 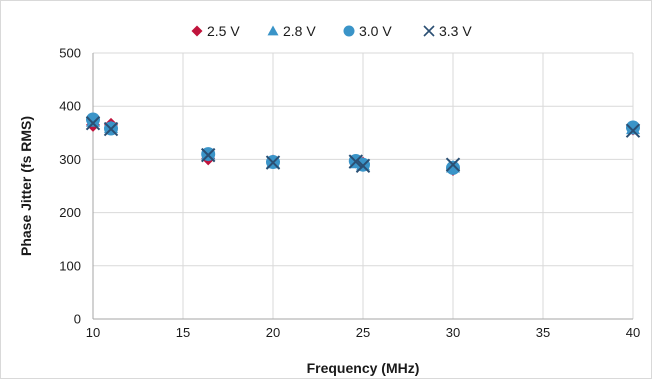 I want to click on x-tick-label: 40, so click(x=633, y=332).